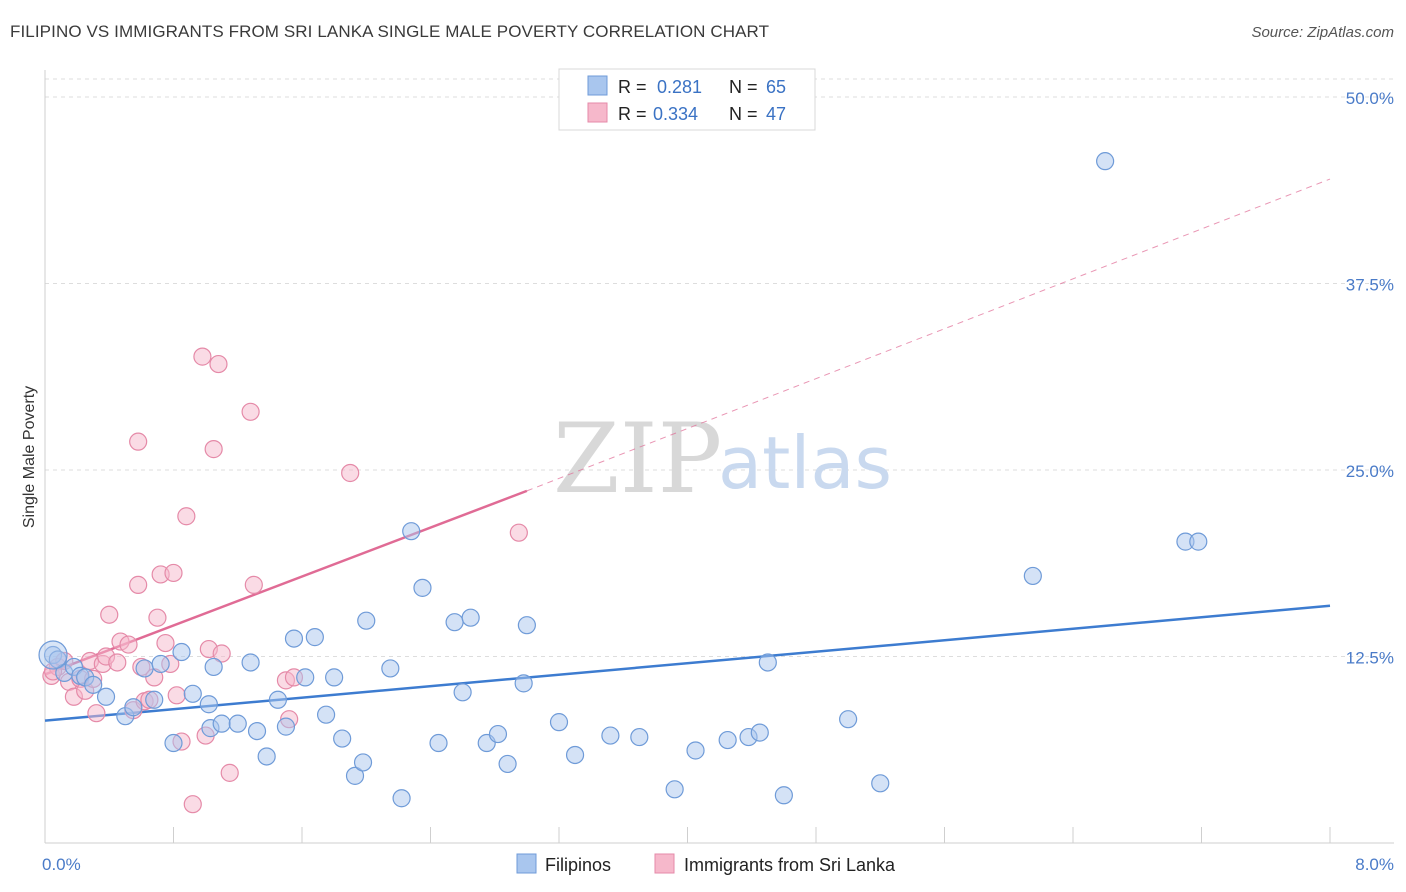 The height and width of the screenshot is (892, 1406). Describe the element at coordinates (1374, 864) in the screenshot. I see `x-tick-label-max: 8.0%` at that location.